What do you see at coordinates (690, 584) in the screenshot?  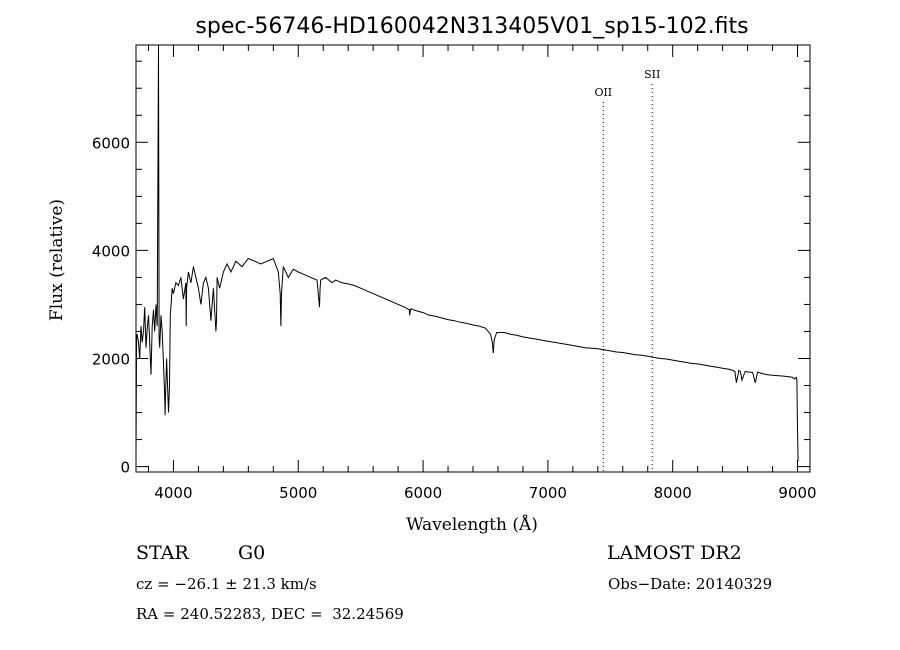 I see `obs-date: Obs−Date: 20140329` at bounding box center [690, 584].